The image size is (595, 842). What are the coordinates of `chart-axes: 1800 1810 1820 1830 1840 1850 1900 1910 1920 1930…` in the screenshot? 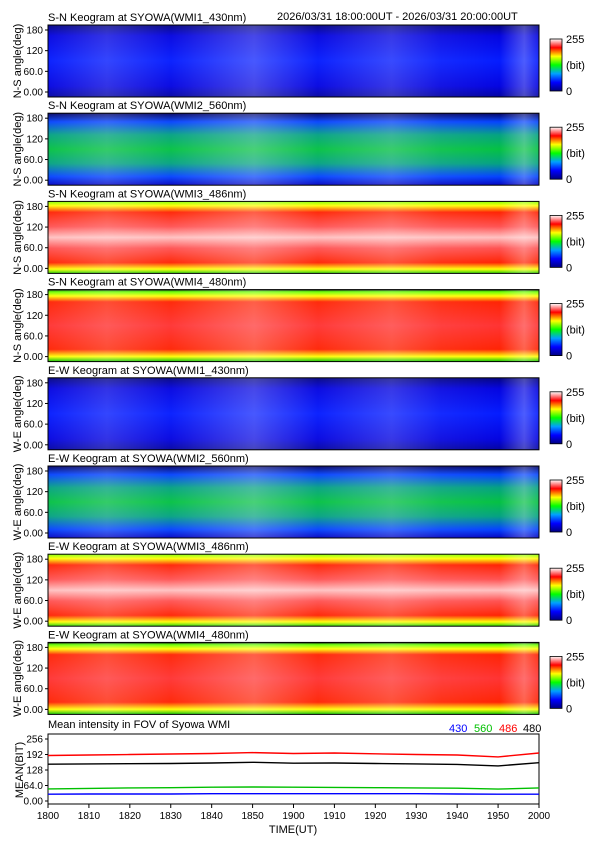 It's located at (287, 777).